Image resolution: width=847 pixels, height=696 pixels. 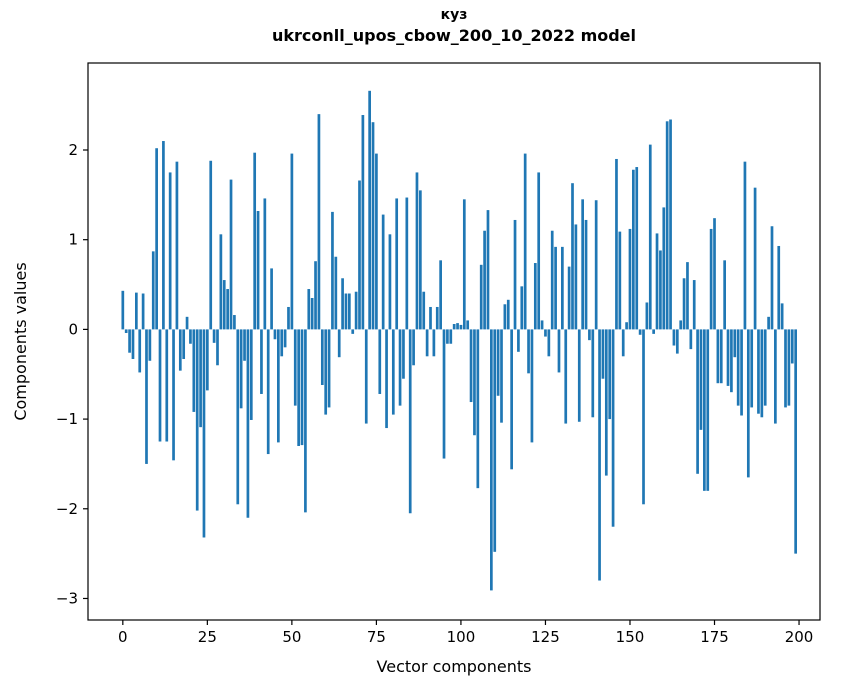 I want to click on chart-title-block: куз ukrconll_upos_cbow_200_10_2022 model, so click(x=454, y=26).